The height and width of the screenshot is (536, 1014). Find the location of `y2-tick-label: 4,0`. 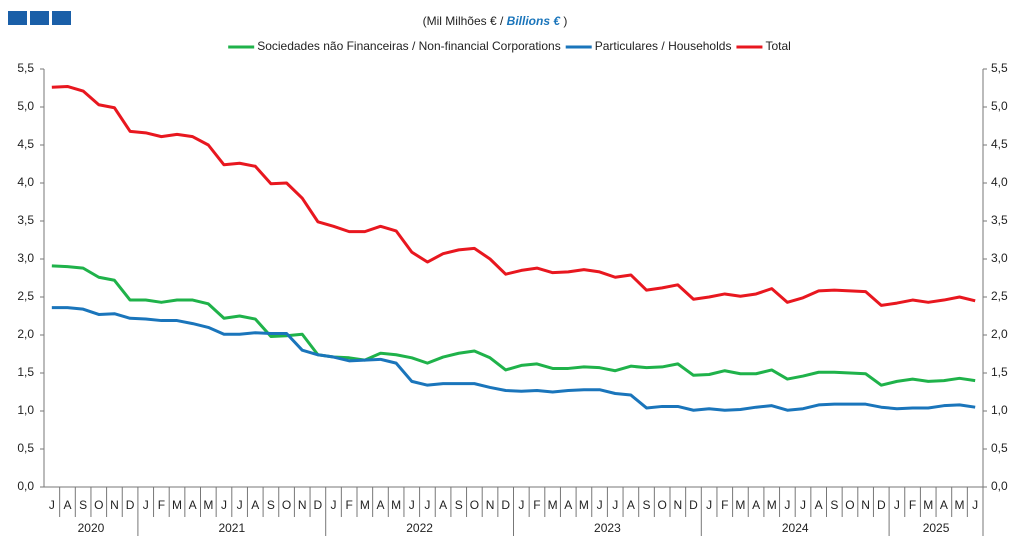

y2-tick-label: 4,0 is located at coordinates (999, 182).